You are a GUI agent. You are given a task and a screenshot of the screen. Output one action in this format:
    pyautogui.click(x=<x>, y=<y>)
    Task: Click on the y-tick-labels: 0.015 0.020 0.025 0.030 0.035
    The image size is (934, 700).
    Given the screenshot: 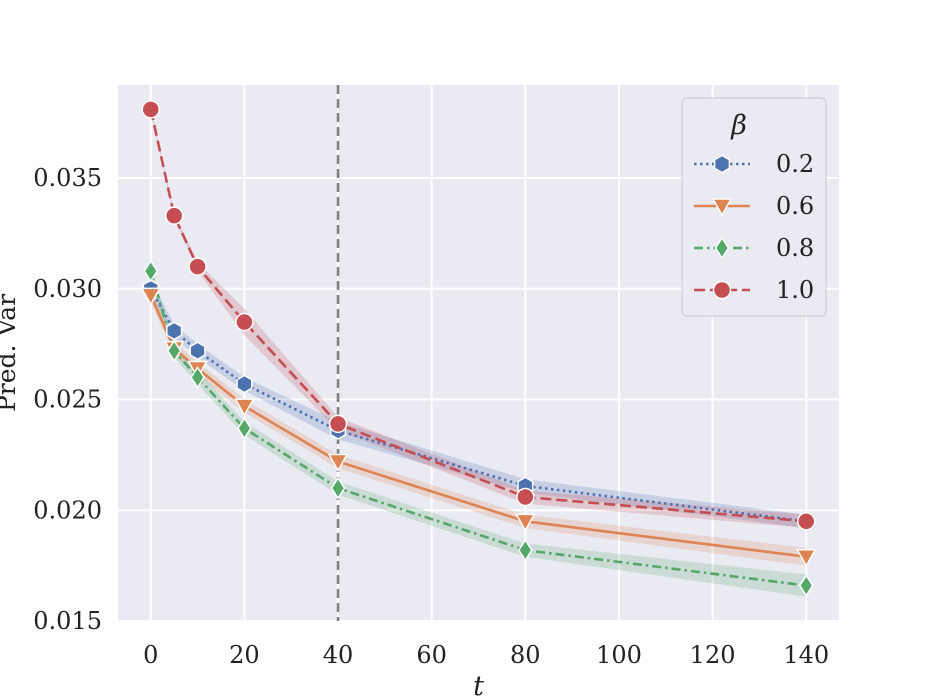 What is the action you would take?
    pyautogui.click(x=67, y=399)
    